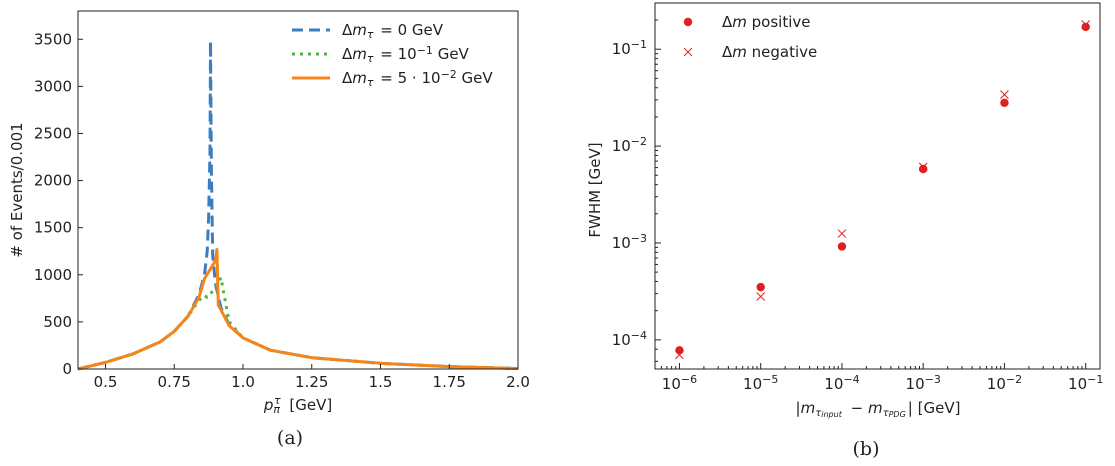 The height and width of the screenshot is (466, 1115). Describe the element at coordinates (769, 52) in the screenshot. I see `legend-label-b-1: Δm negative` at that location.